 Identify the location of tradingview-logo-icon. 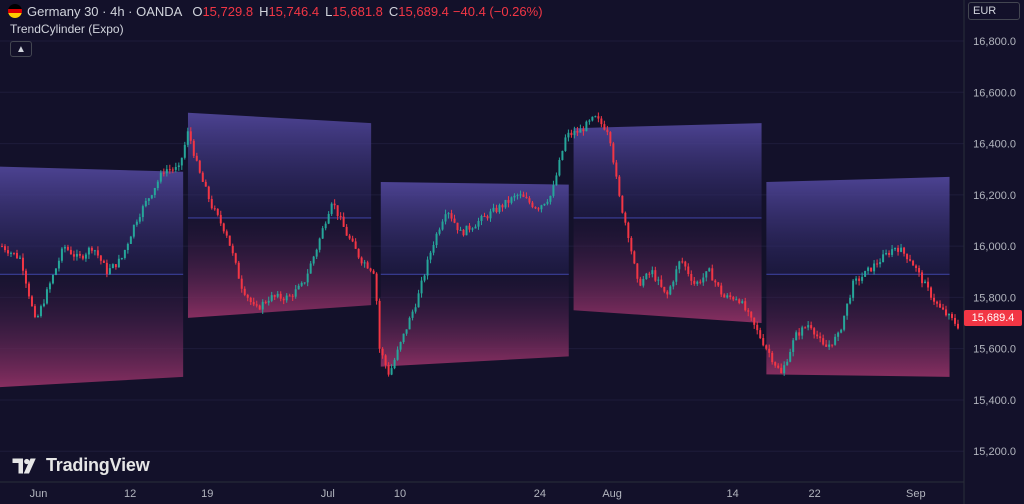
(24, 465).